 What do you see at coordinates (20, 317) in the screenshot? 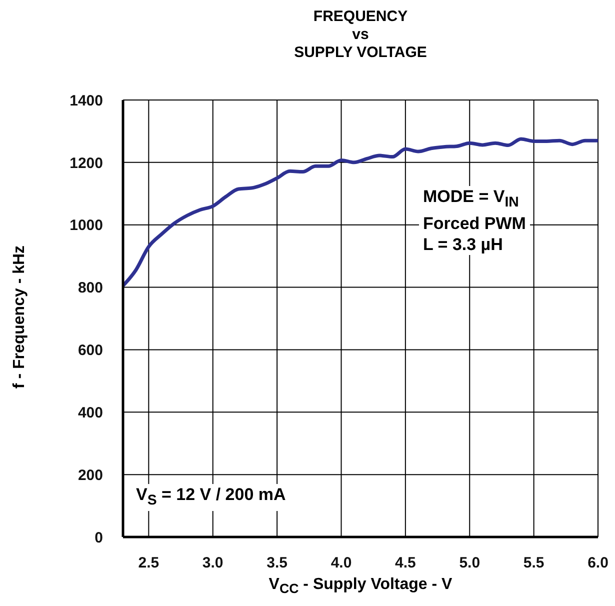
I see `y-axis-title: f - Frequency - kHz` at bounding box center [20, 317].